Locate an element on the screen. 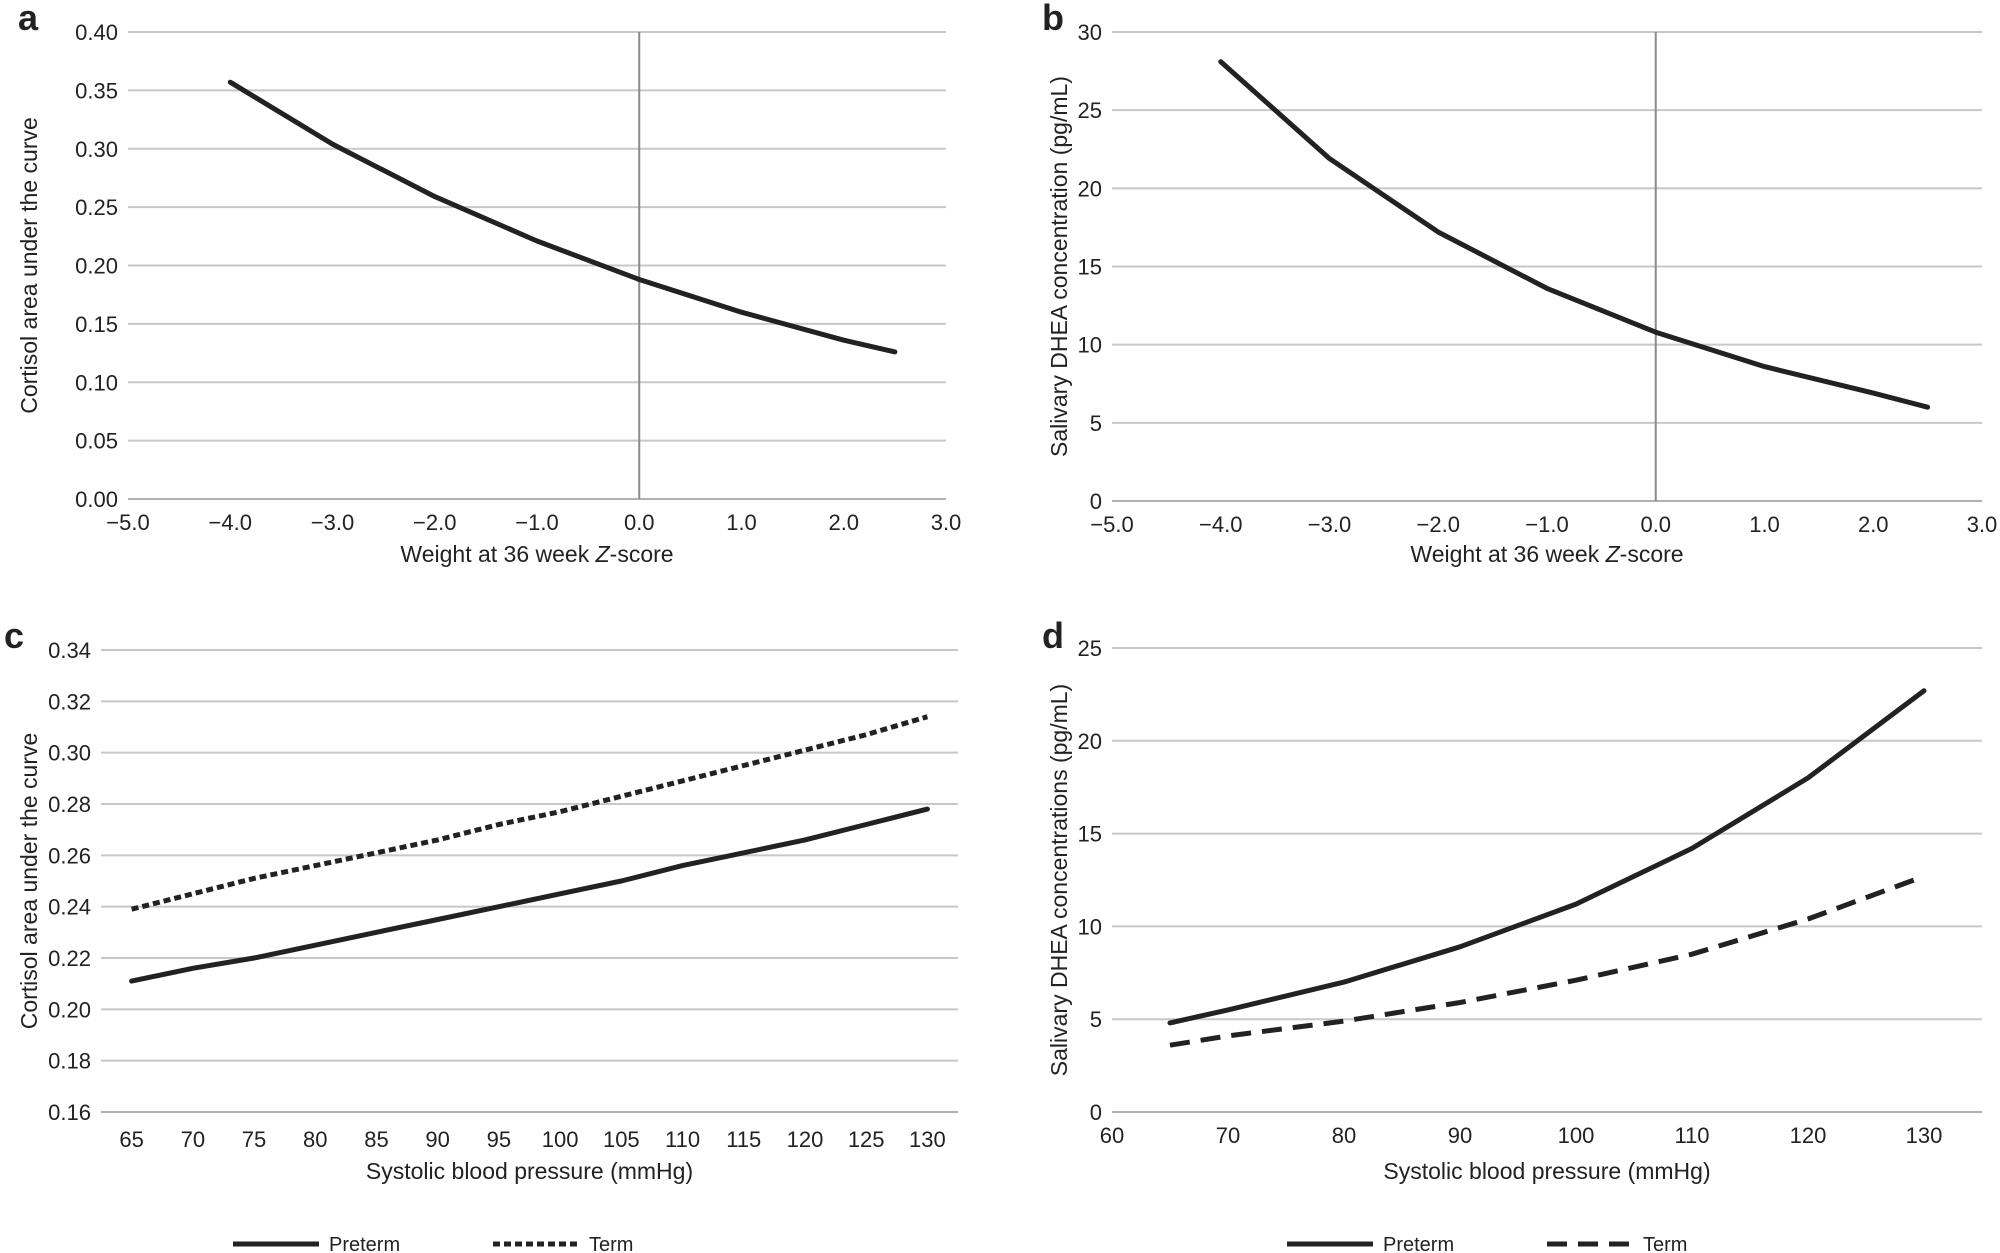 The height and width of the screenshot is (1253, 2000). x-tick-label: 75 is located at coordinates (254, 1139).